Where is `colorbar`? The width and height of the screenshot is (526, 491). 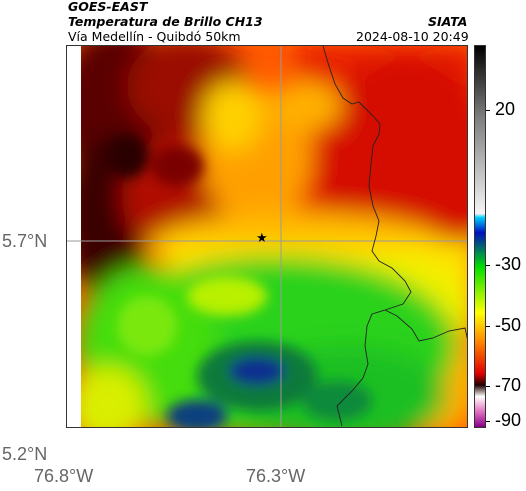
colorbar is located at coordinates (480, 236).